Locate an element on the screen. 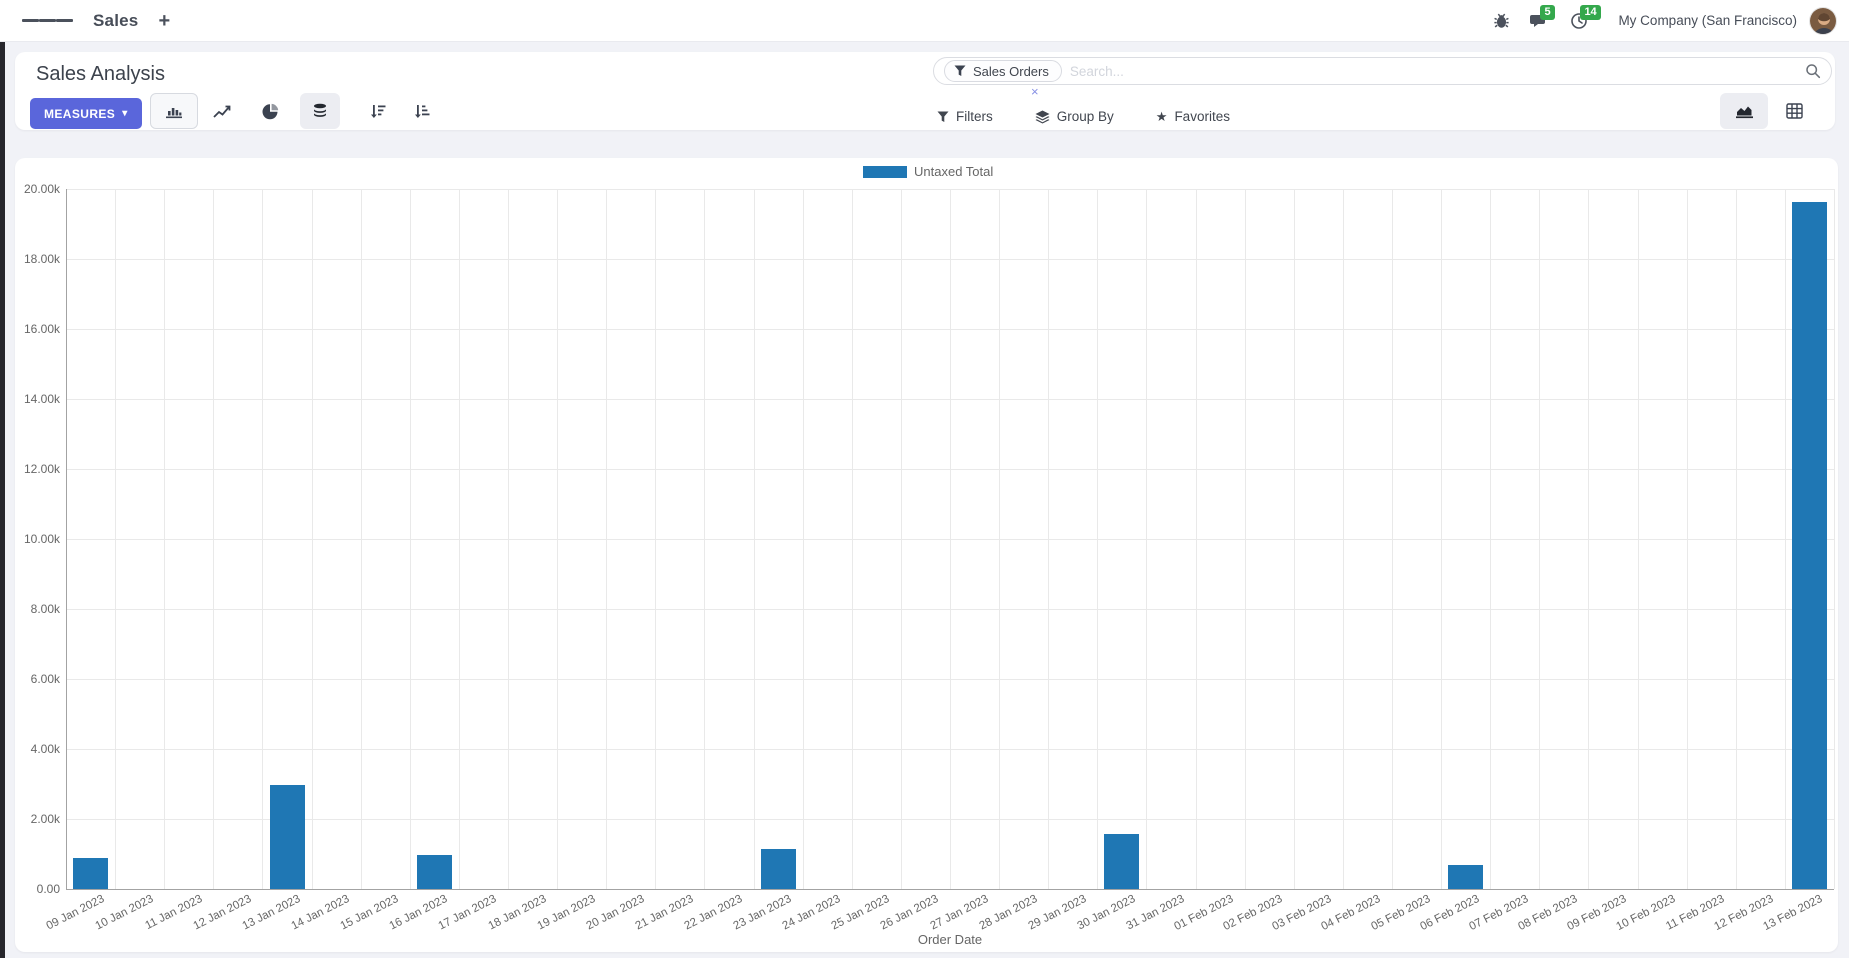 This screenshot has height=958, width=1849. chart-legend: Untaxed Total is located at coordinates (928, 171).